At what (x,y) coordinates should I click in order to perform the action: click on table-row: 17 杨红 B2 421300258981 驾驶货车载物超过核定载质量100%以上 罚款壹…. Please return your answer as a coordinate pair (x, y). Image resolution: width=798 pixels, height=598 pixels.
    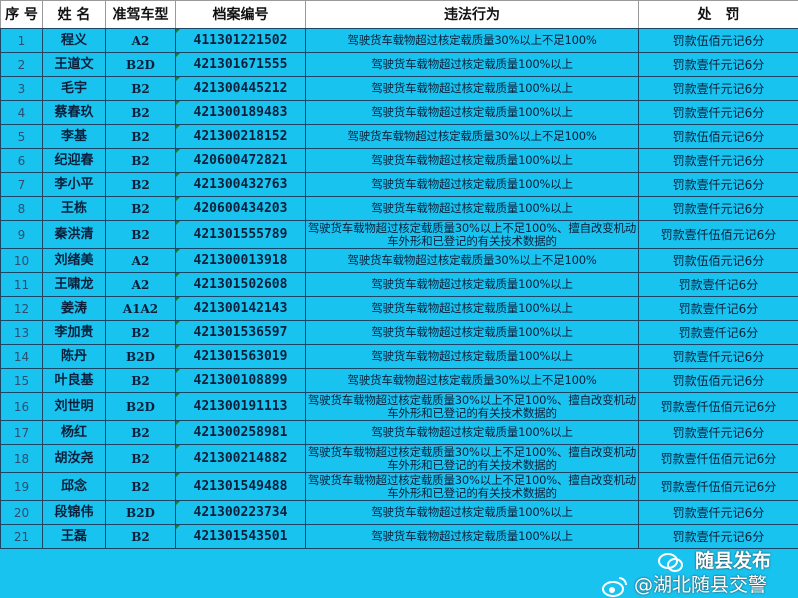
    Looking at the image, I should click on (399, 432).